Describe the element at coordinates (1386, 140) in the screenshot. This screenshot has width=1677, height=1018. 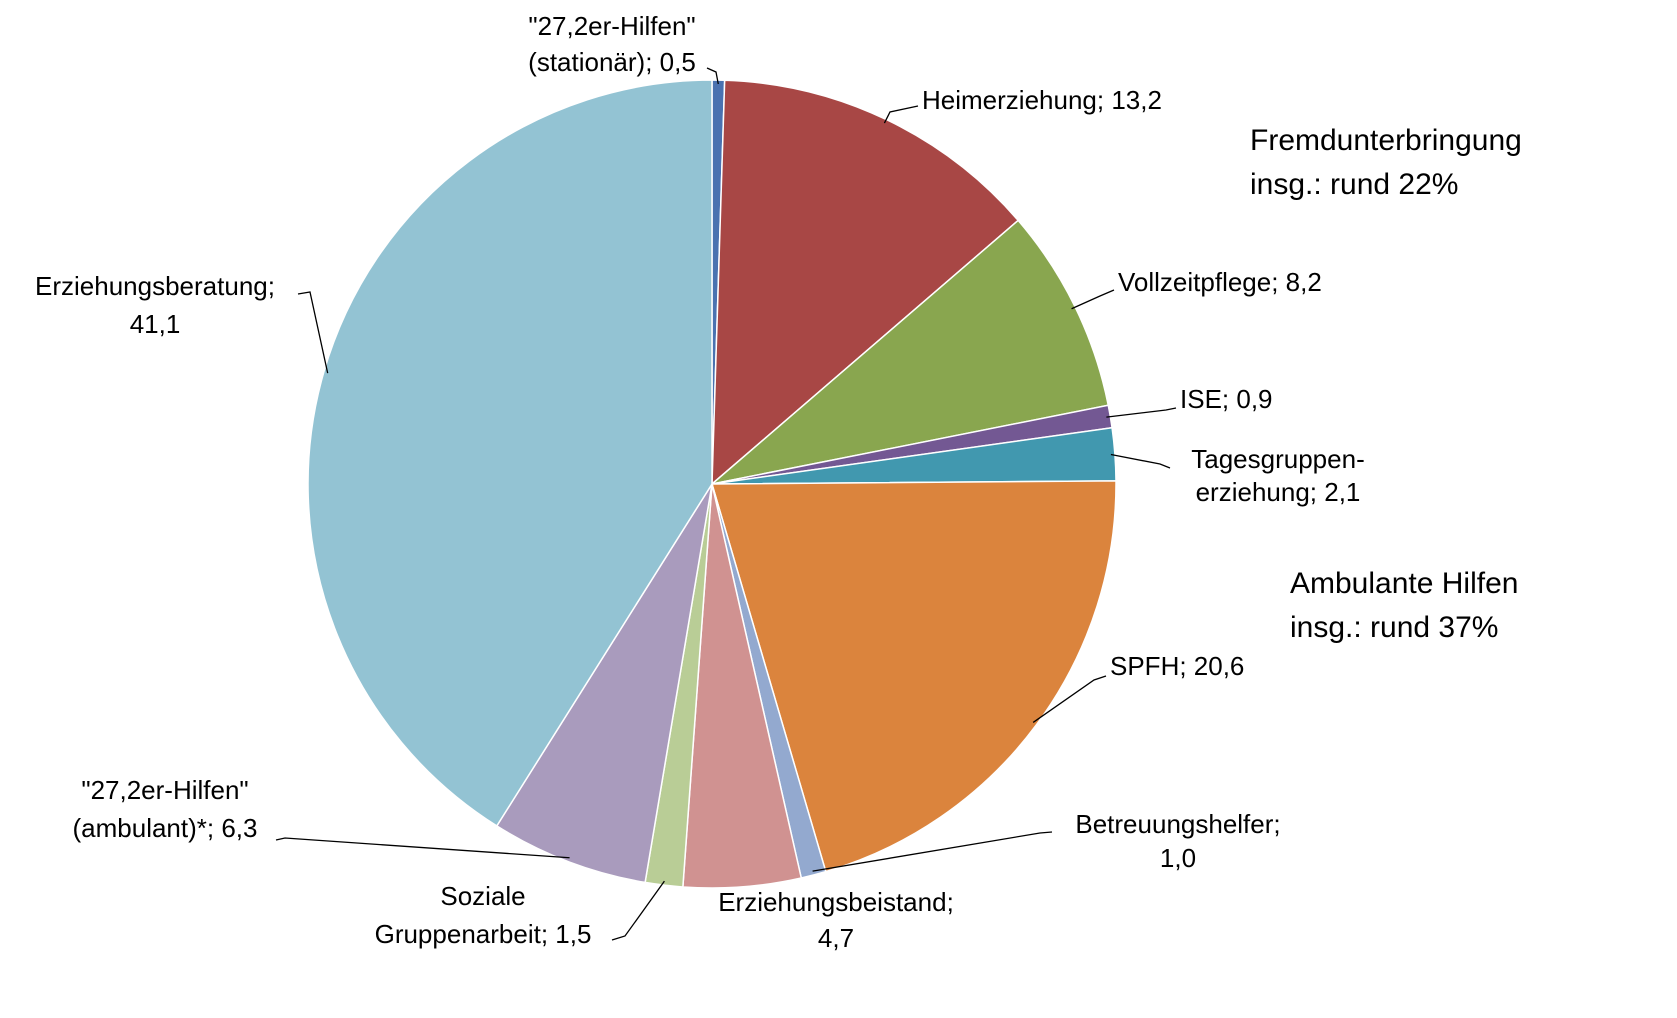
I see `annotation: Fremdunterbringung` at that location.